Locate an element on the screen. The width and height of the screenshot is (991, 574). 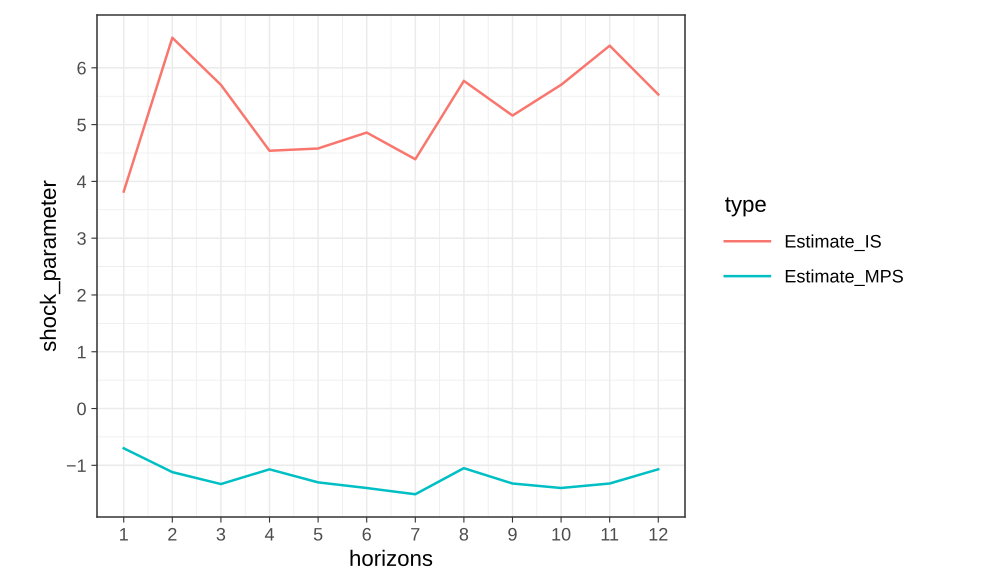
legend-title: type is located at coordinates (745, 206).